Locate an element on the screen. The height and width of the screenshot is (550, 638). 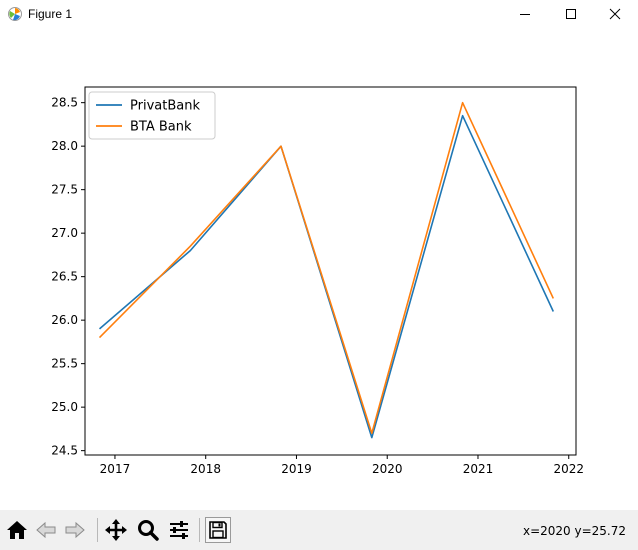
legend-label-1: BTA Bank is located at coordinates (161, 127).